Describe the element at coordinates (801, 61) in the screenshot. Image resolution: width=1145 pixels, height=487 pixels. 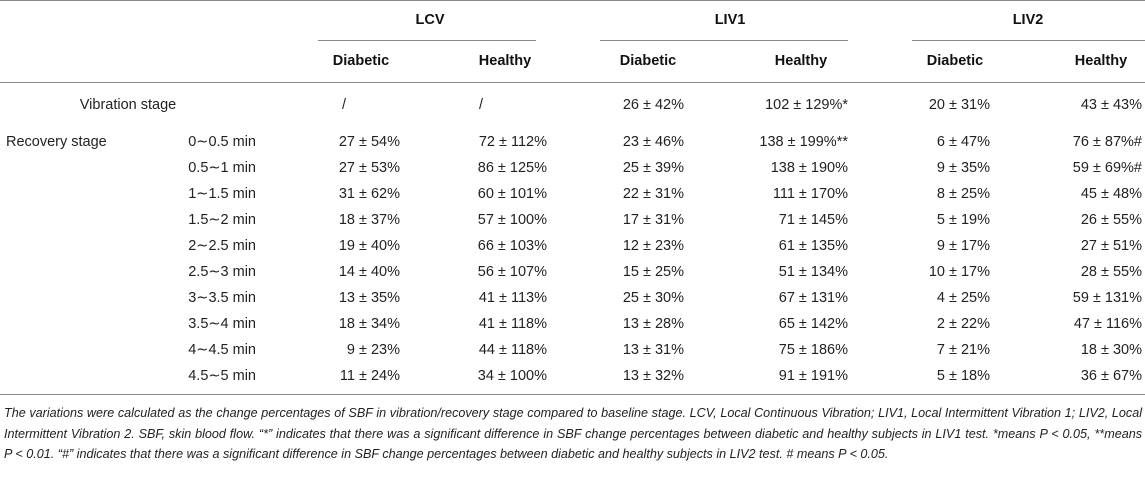
I see `subheader-liv1-healthy: Healthy` at that location.